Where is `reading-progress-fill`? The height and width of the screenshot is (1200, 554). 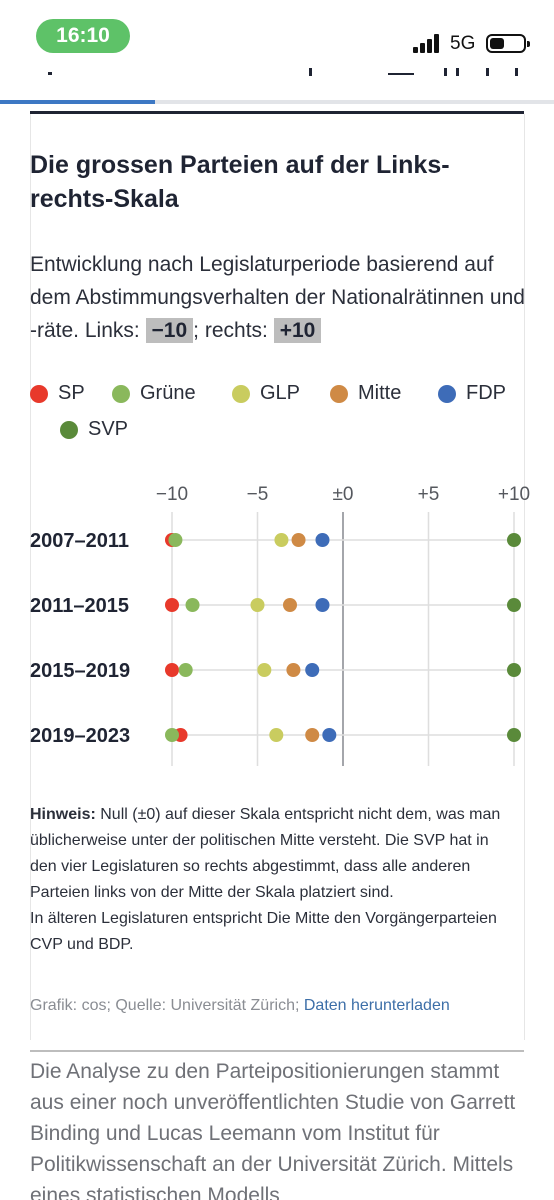 reading-progress-fill is located at coordinates (78, 102).